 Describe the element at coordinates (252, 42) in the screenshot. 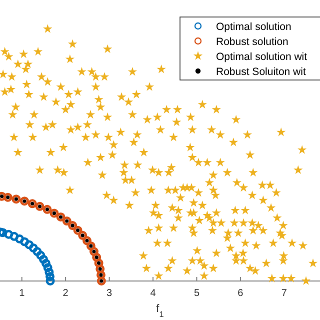

I see `legend-label: Robust solution` at that location.